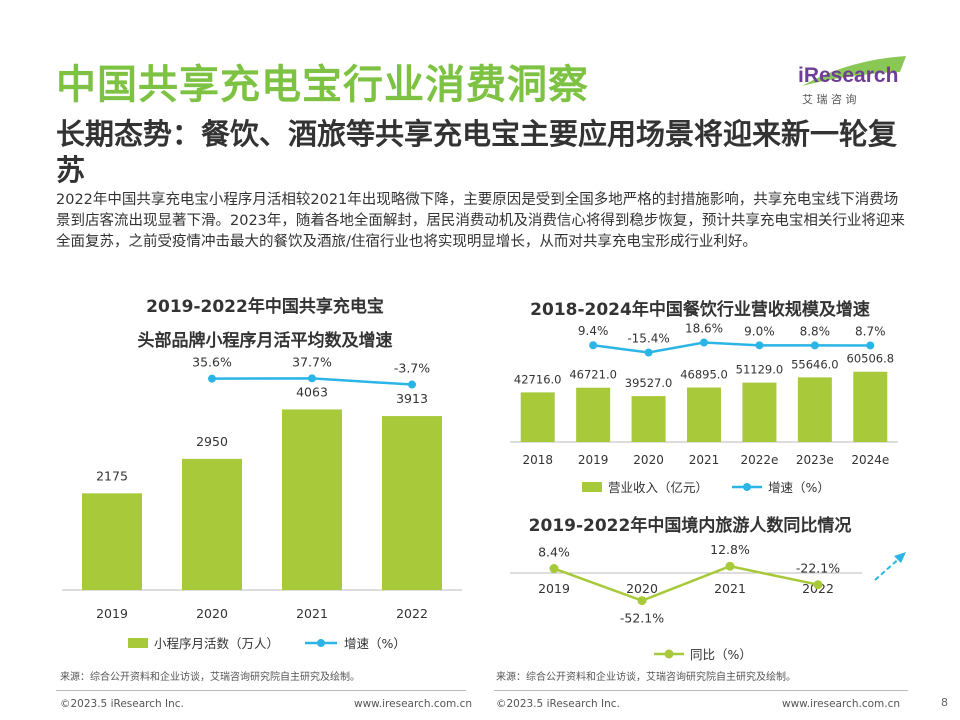 The image size is (960, 720). I want to click on chart2-growth-label: 8.8%, so click(815, 331).